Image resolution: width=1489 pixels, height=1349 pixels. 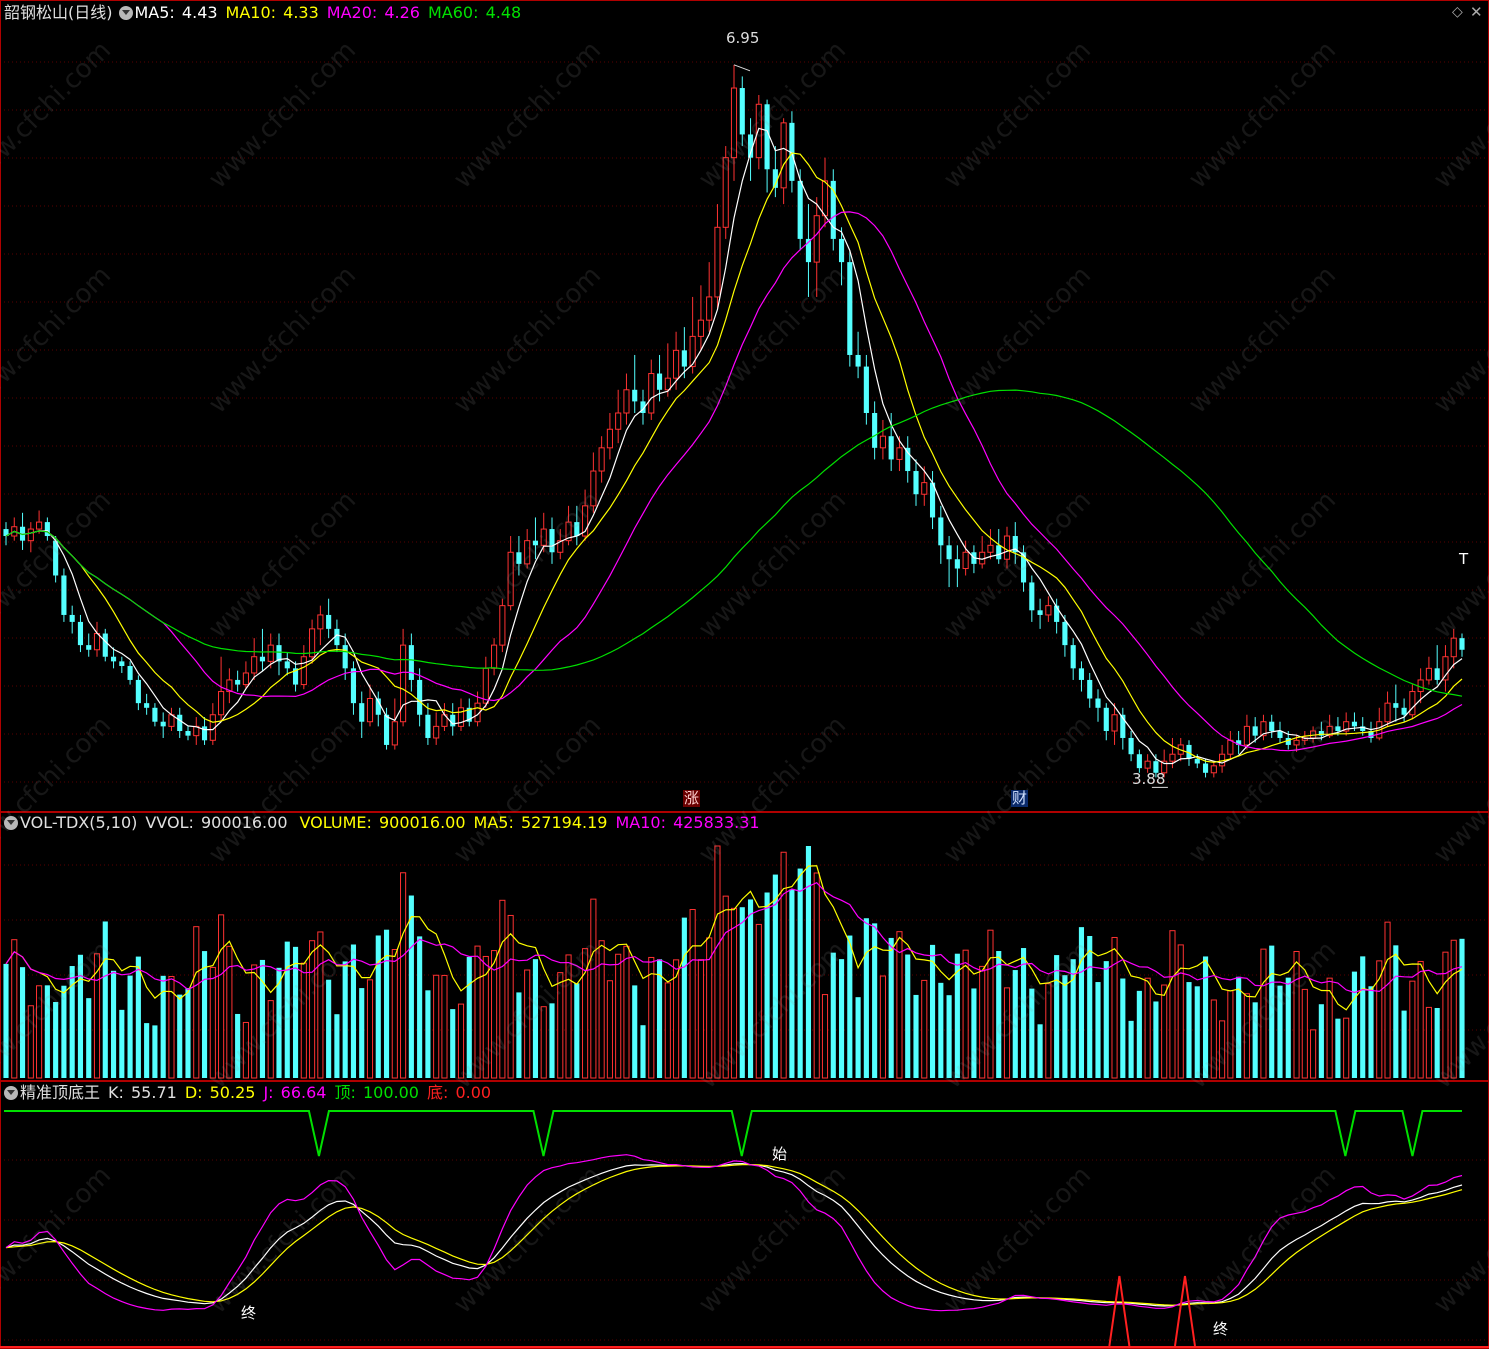 What do you see at coordinates (1020, 798) in the screenshot?
I see `event-tag-finance: 财` at bounding box center [1020, 798].